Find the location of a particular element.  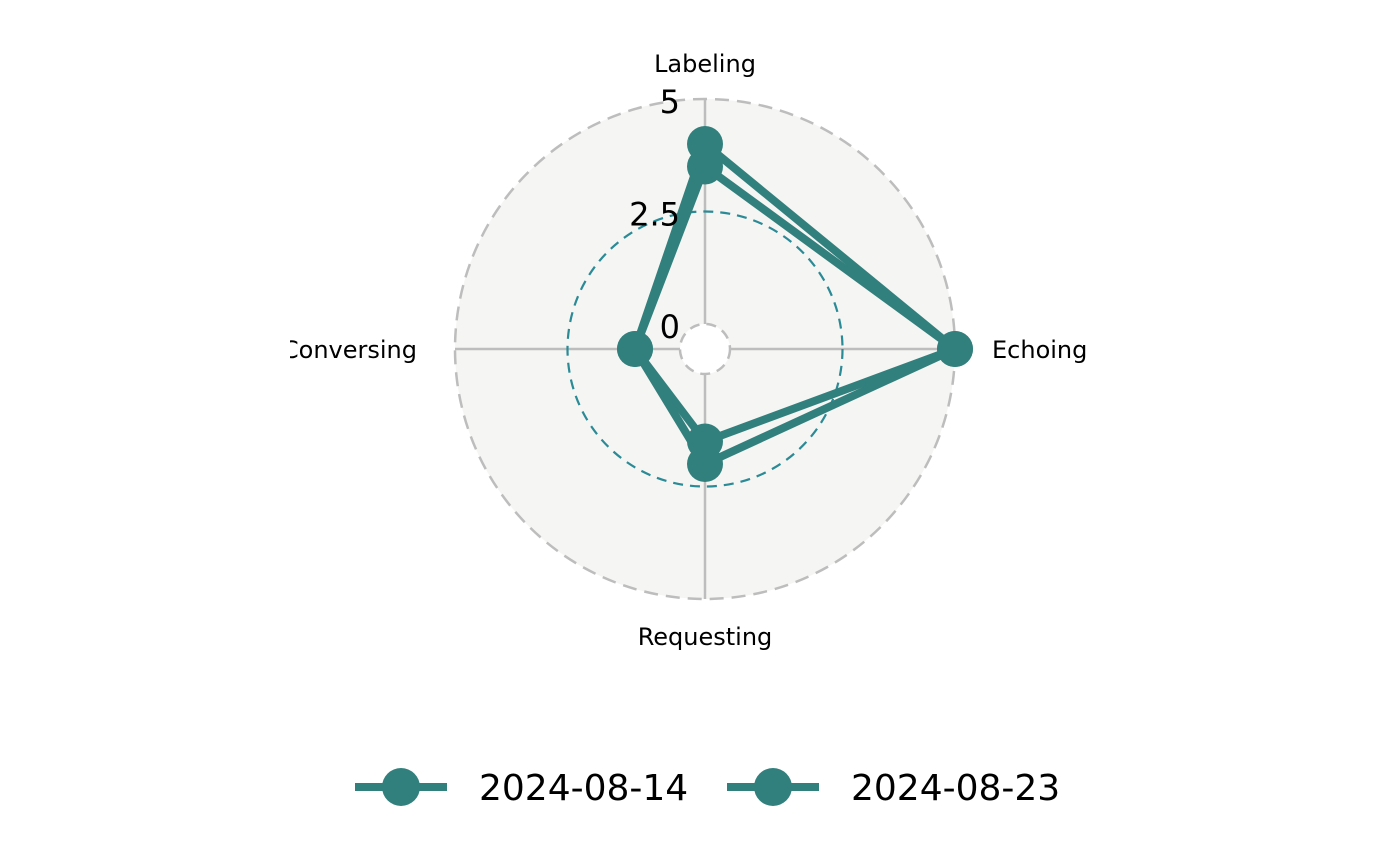

tick-label-5: 5 is located at coordinates (670, 102).